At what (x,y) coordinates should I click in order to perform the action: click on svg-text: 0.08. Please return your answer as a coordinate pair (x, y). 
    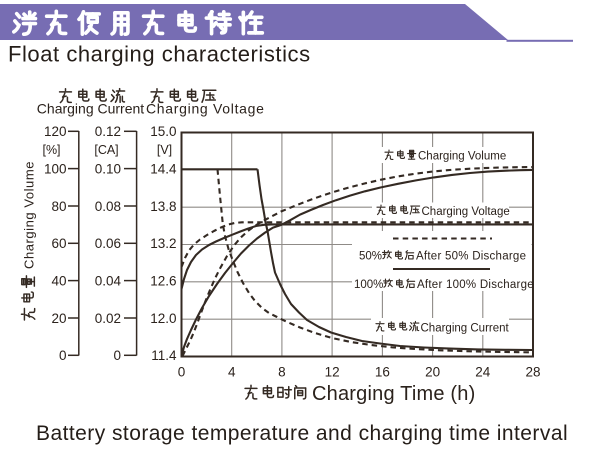
    Looking at the image, I should click on (108, 206).